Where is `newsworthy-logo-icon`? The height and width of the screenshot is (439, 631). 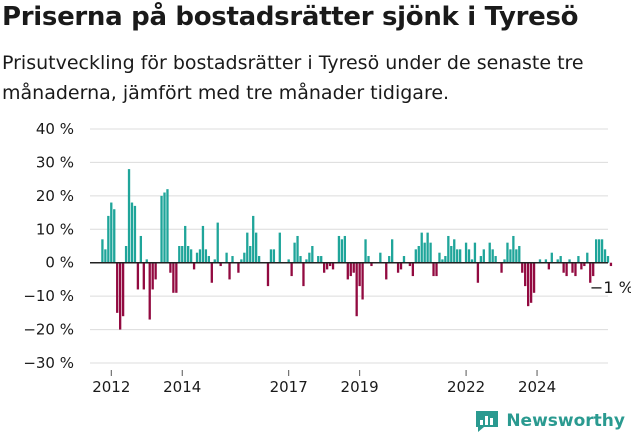
newsworthy-logo-icon is located at coordinates (487, 421).